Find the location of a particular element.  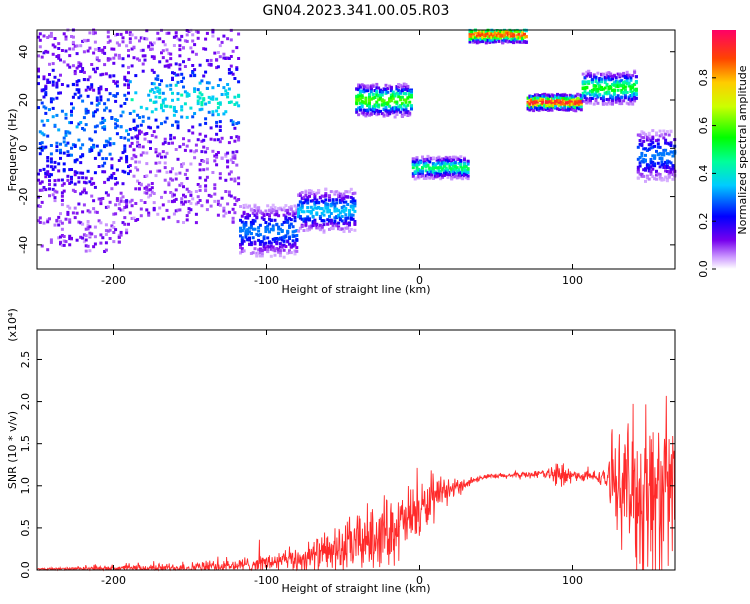

top-x-tick-label: -100 is located at coordinates (266, 280).